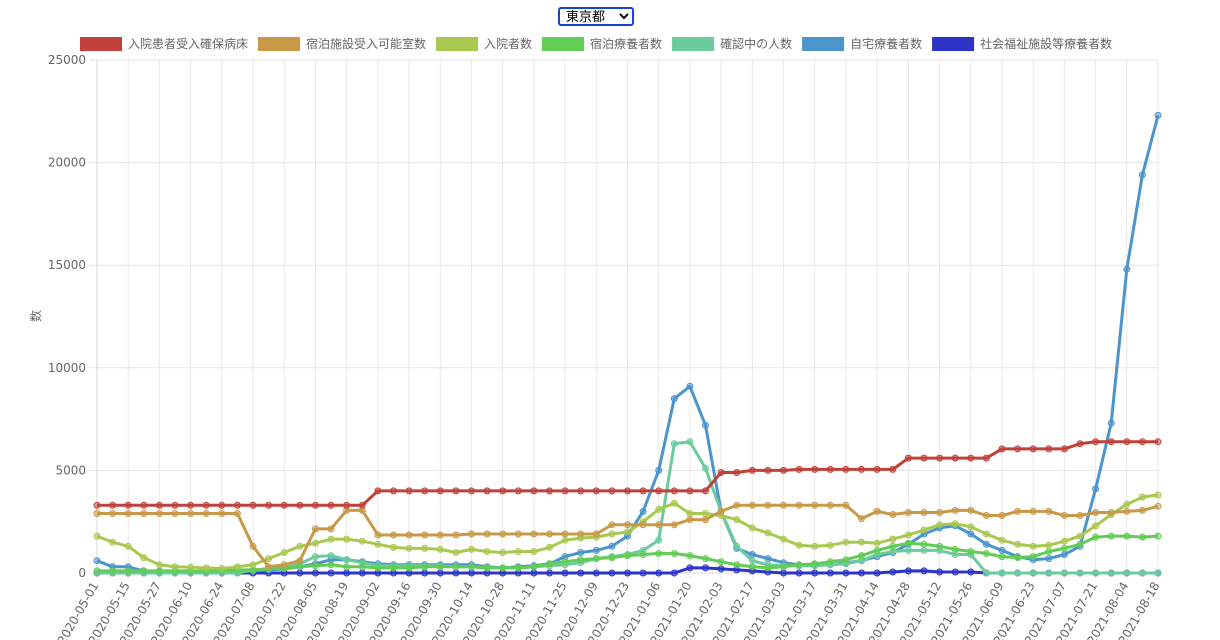  I want to click on legend-label-5: 自宅療養者数, so click(886, 43).